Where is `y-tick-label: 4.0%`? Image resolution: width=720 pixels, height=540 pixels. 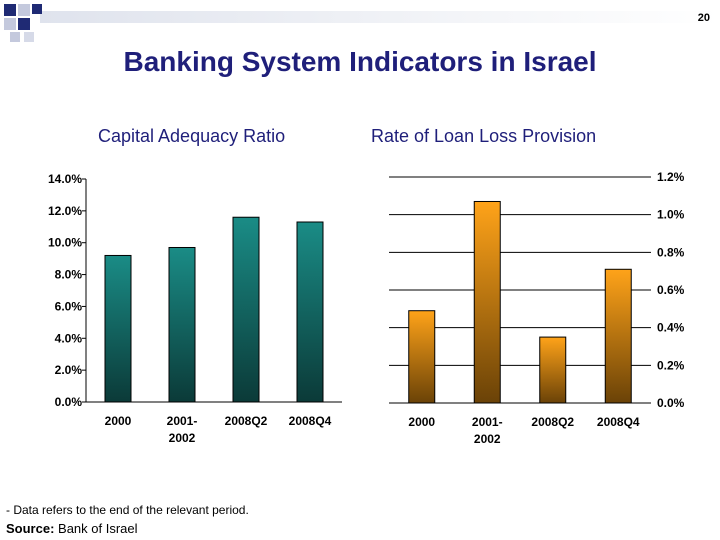 y-tick-label: 4.0% is located at coordinates (69, 338).